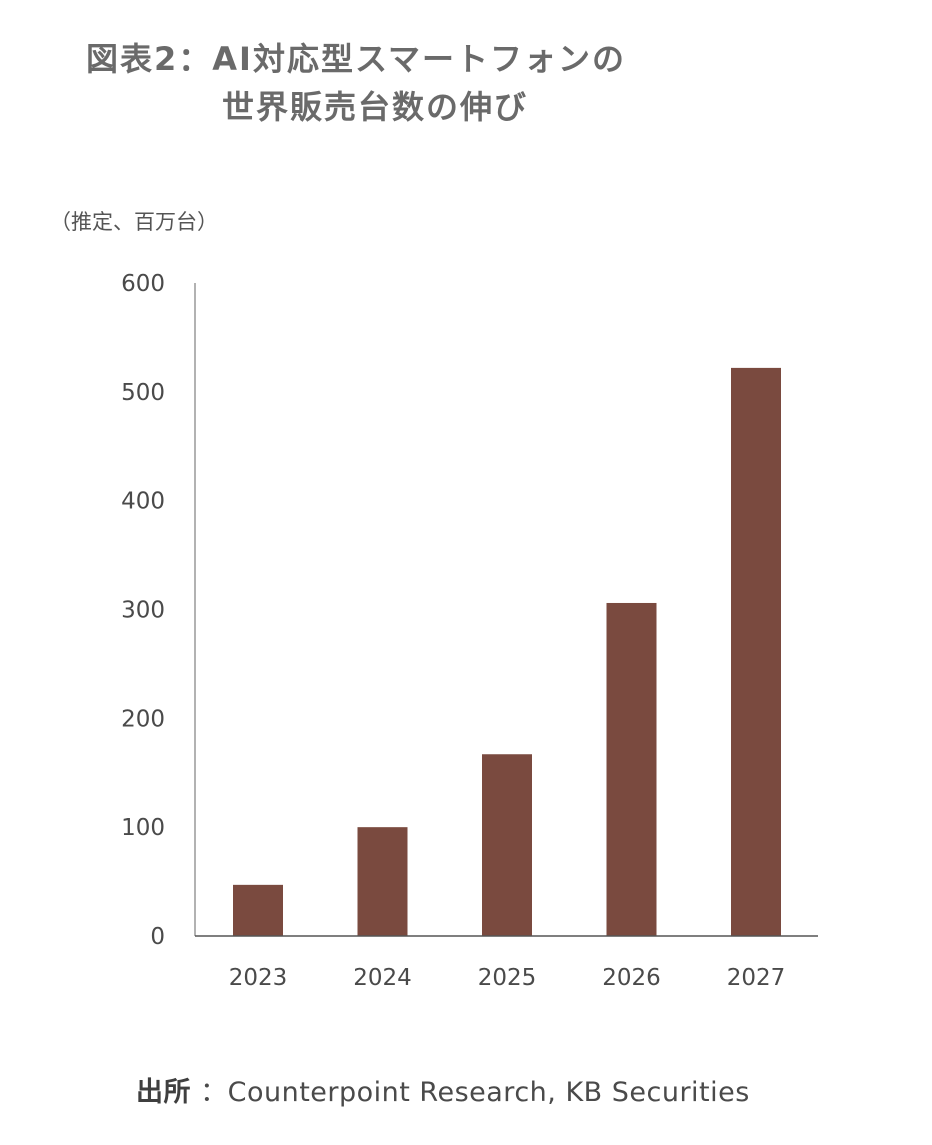 The width and height of the screenshot is (932, 1145). I want to click on y-tick-label: 400, so click(143, 502).